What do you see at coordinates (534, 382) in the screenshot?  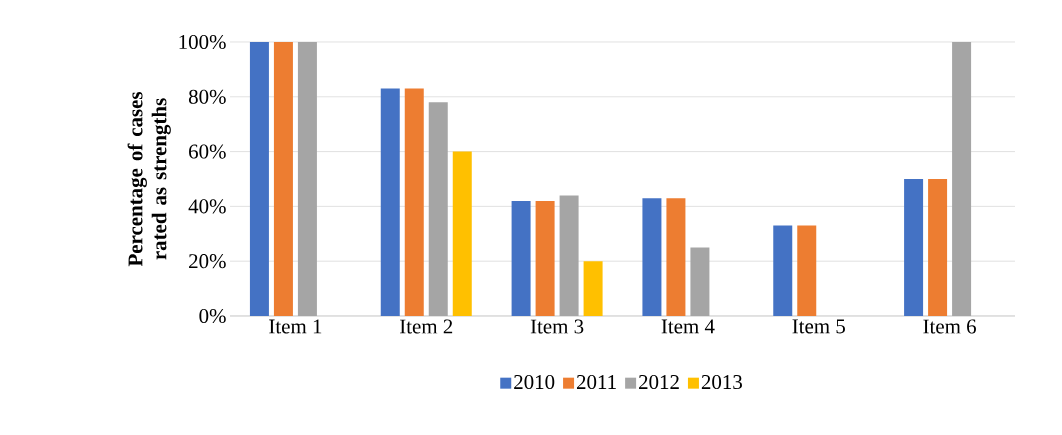 I see `legend-label: 2010` at bounding box center [534, 382].